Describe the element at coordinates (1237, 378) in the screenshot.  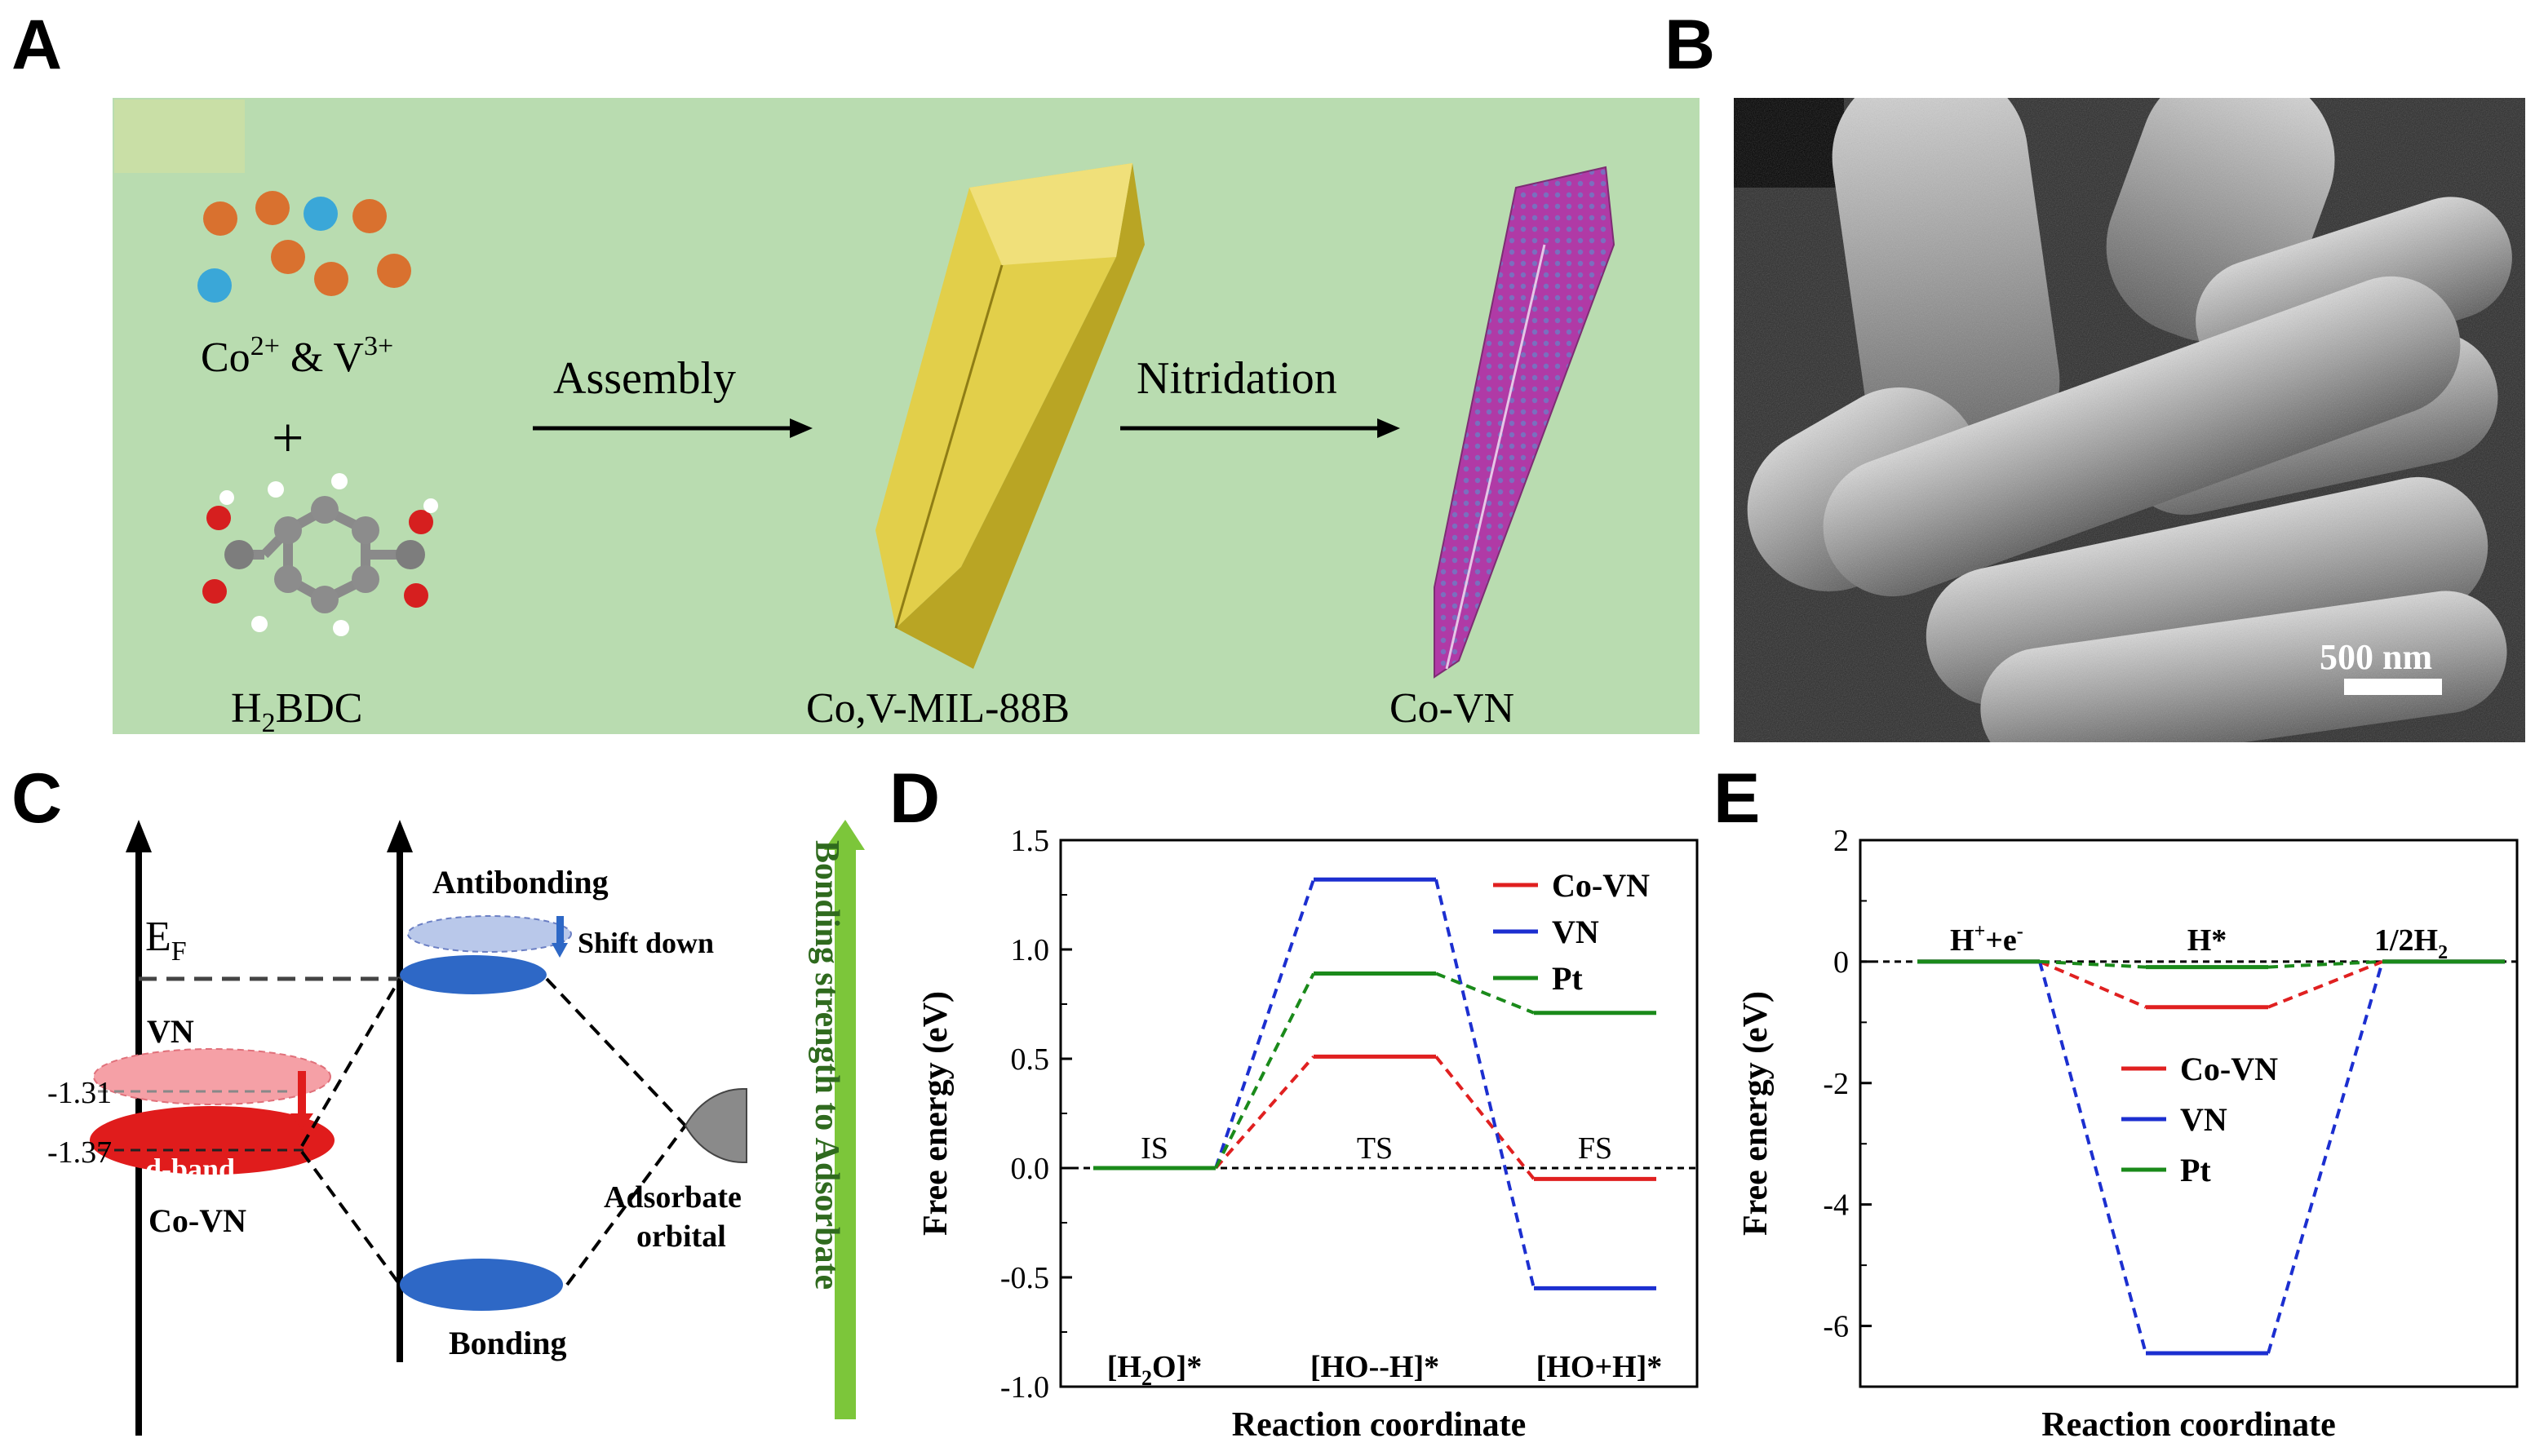
I see `nitridation-label: Nitridation` at that location.